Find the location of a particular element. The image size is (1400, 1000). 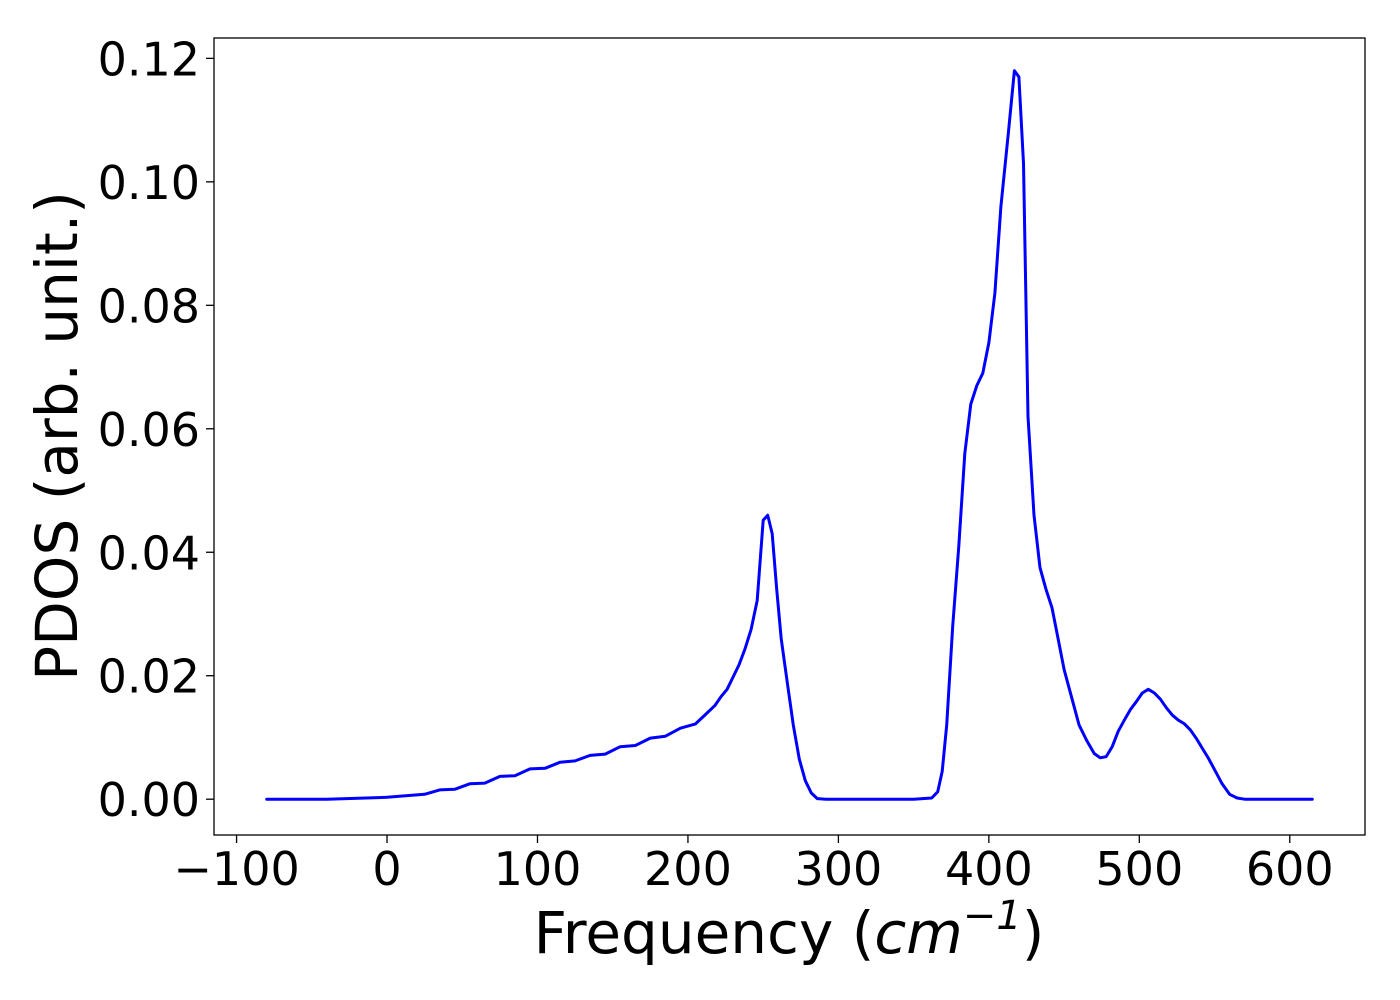

x-tick-label: 100 is located at coordinates (538, 869).